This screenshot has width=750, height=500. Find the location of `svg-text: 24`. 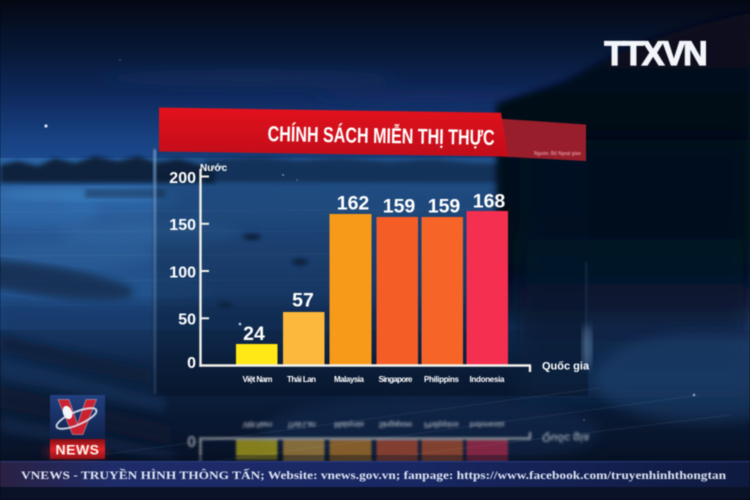

svg-text: 24 is located at coordinates (254, 334).